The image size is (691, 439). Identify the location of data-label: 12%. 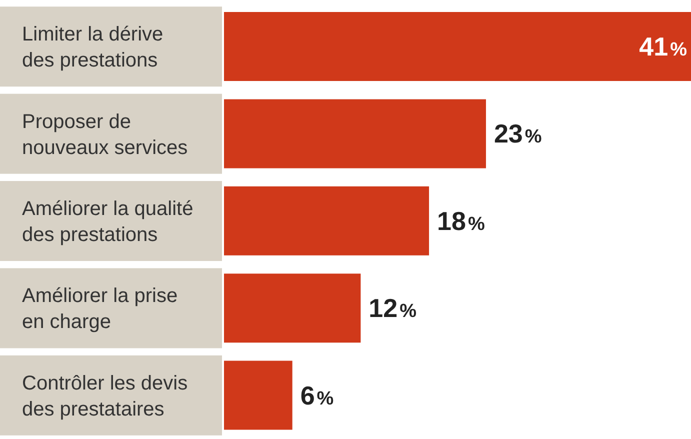
(392, 308).